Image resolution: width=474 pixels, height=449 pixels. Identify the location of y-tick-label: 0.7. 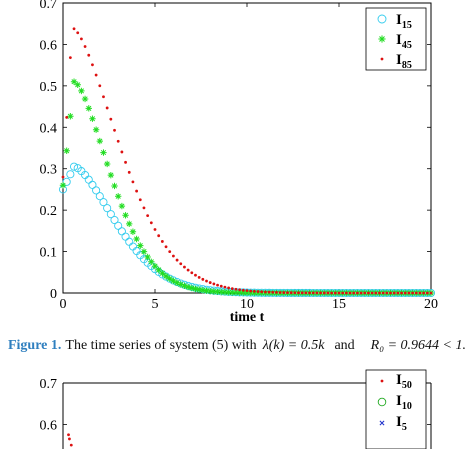
(49, 384).